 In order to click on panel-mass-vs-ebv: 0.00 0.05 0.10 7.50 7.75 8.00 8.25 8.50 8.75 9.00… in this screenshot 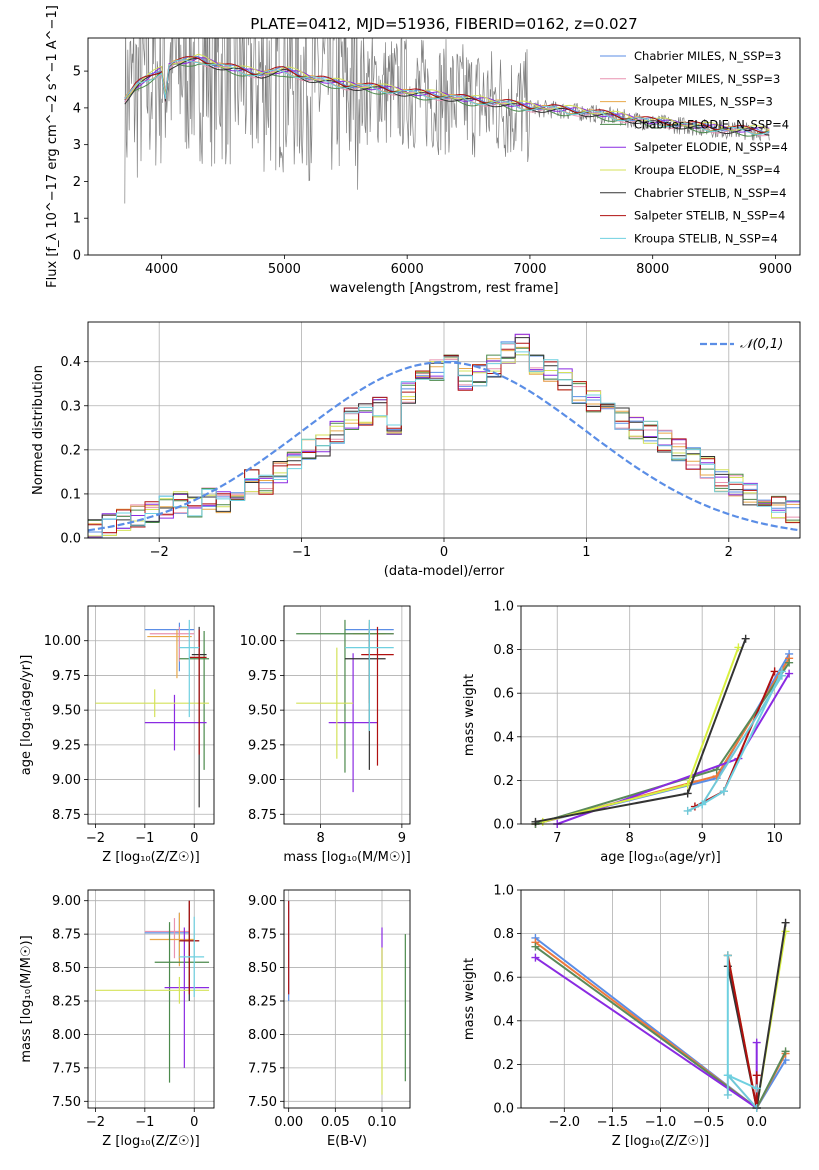, I will do `click(329, 1019)`.